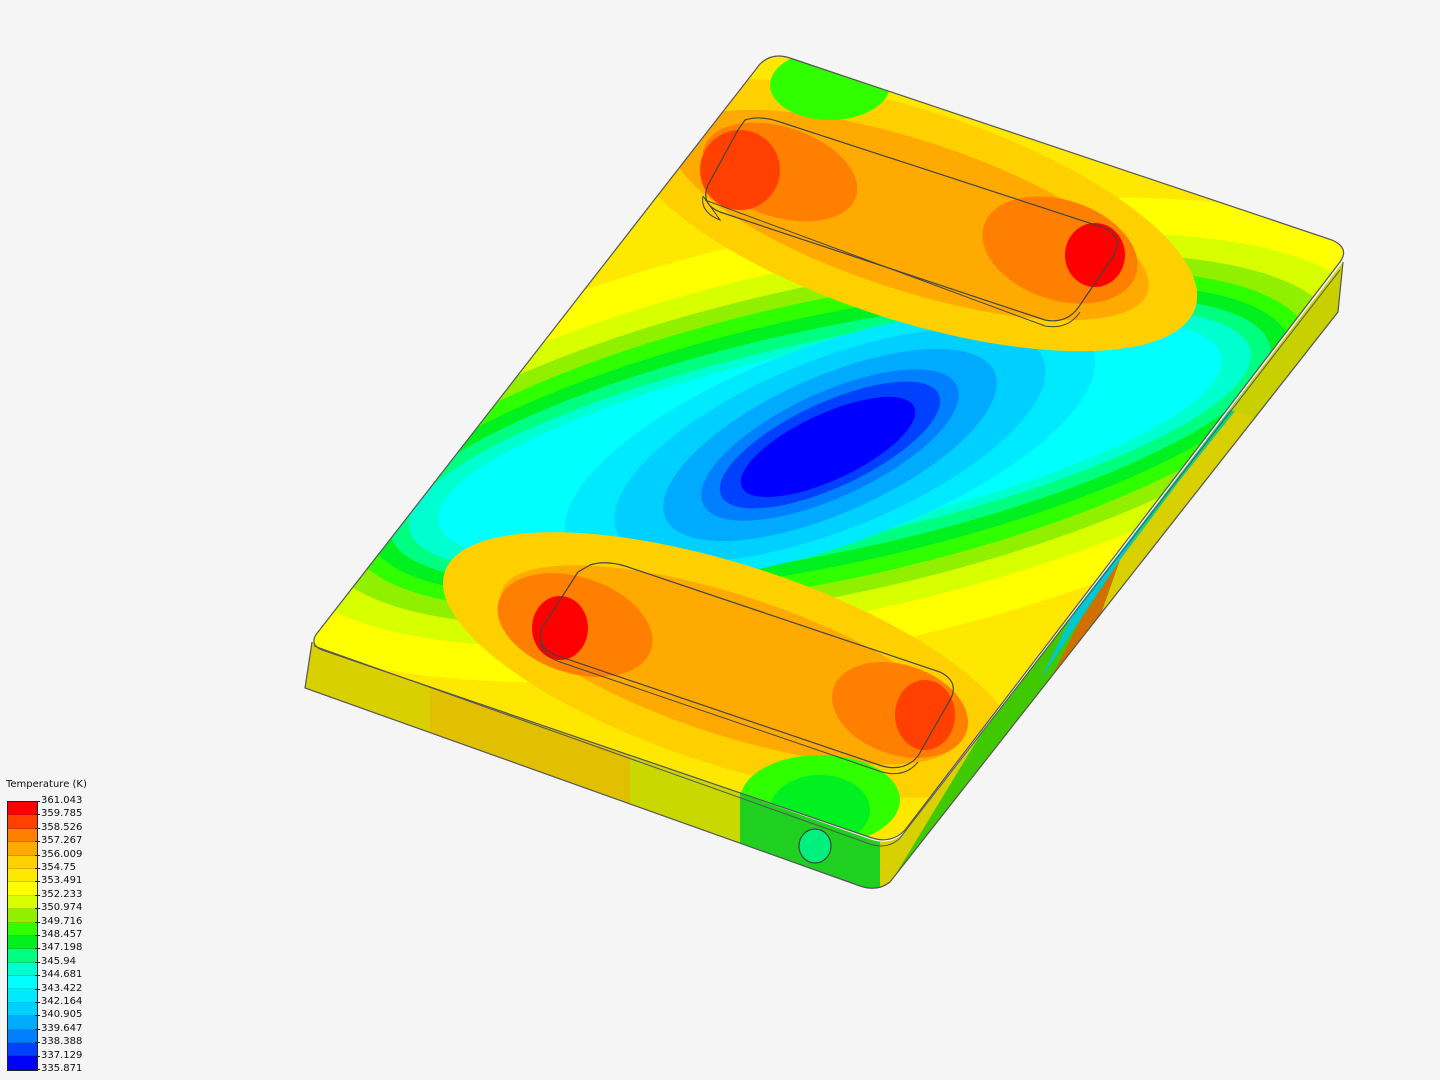  I want to click on bottom-pocket, so click(746, 665).